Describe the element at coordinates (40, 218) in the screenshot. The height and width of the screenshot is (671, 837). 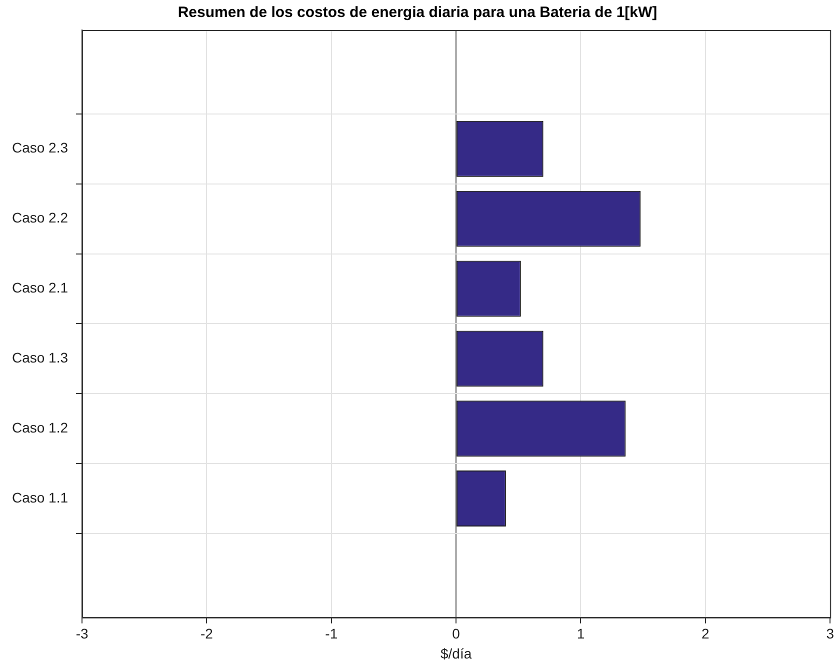
I see `y-tick-label: Caso 2.2` at that location.